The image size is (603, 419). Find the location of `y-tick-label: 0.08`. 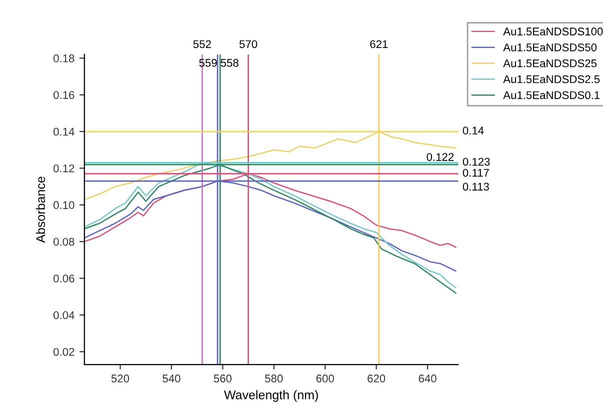

y-tick-label: 0.08 is located at coordinates (64, 242).